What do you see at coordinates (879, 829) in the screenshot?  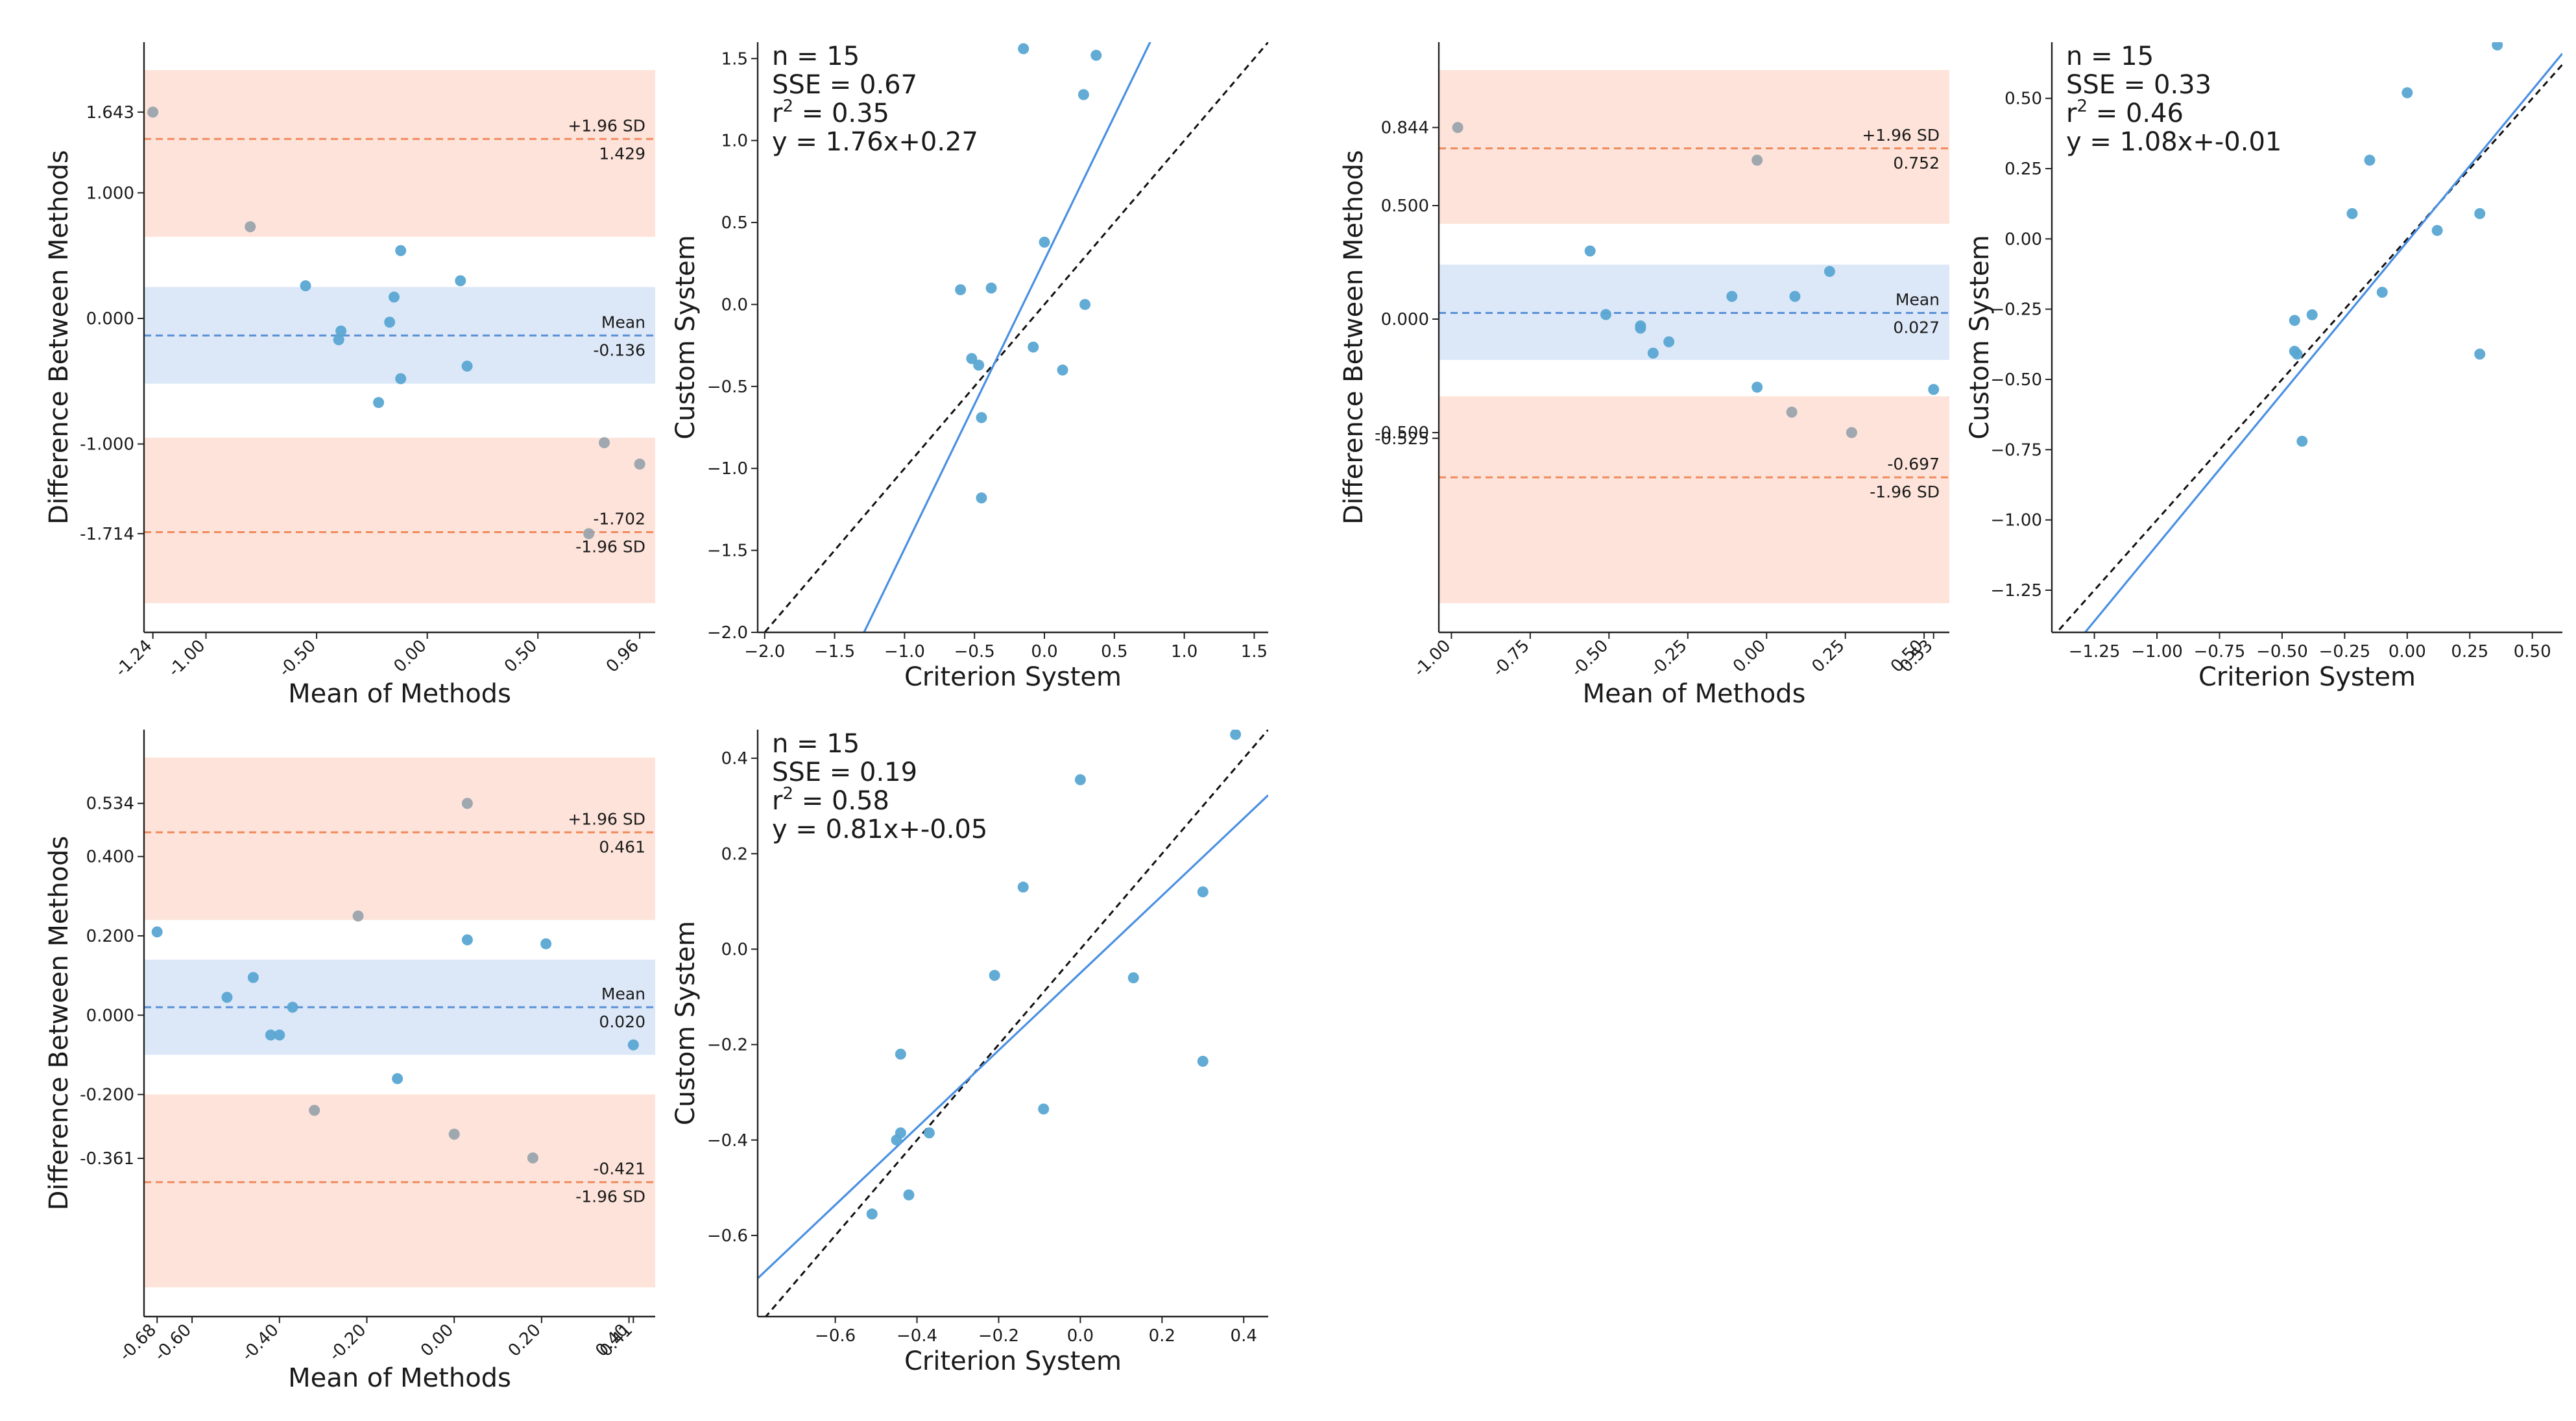 I see `stat-equation: y = 0.81x+-0.05` at bounding box center [879, 829].